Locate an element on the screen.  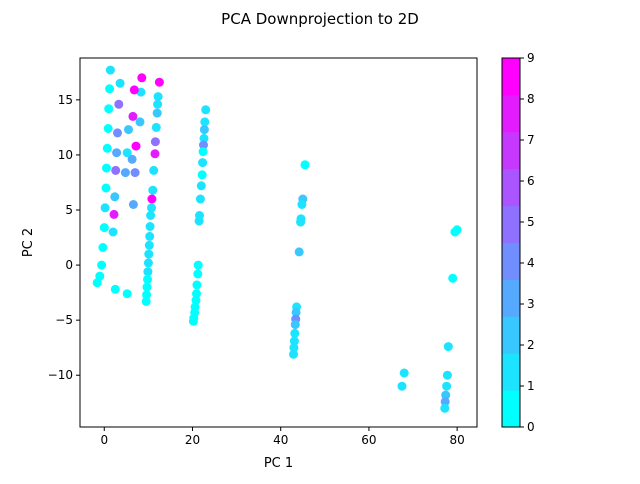
x-axis: 0 20 40 60 80 is located at coordinates (282, 437).